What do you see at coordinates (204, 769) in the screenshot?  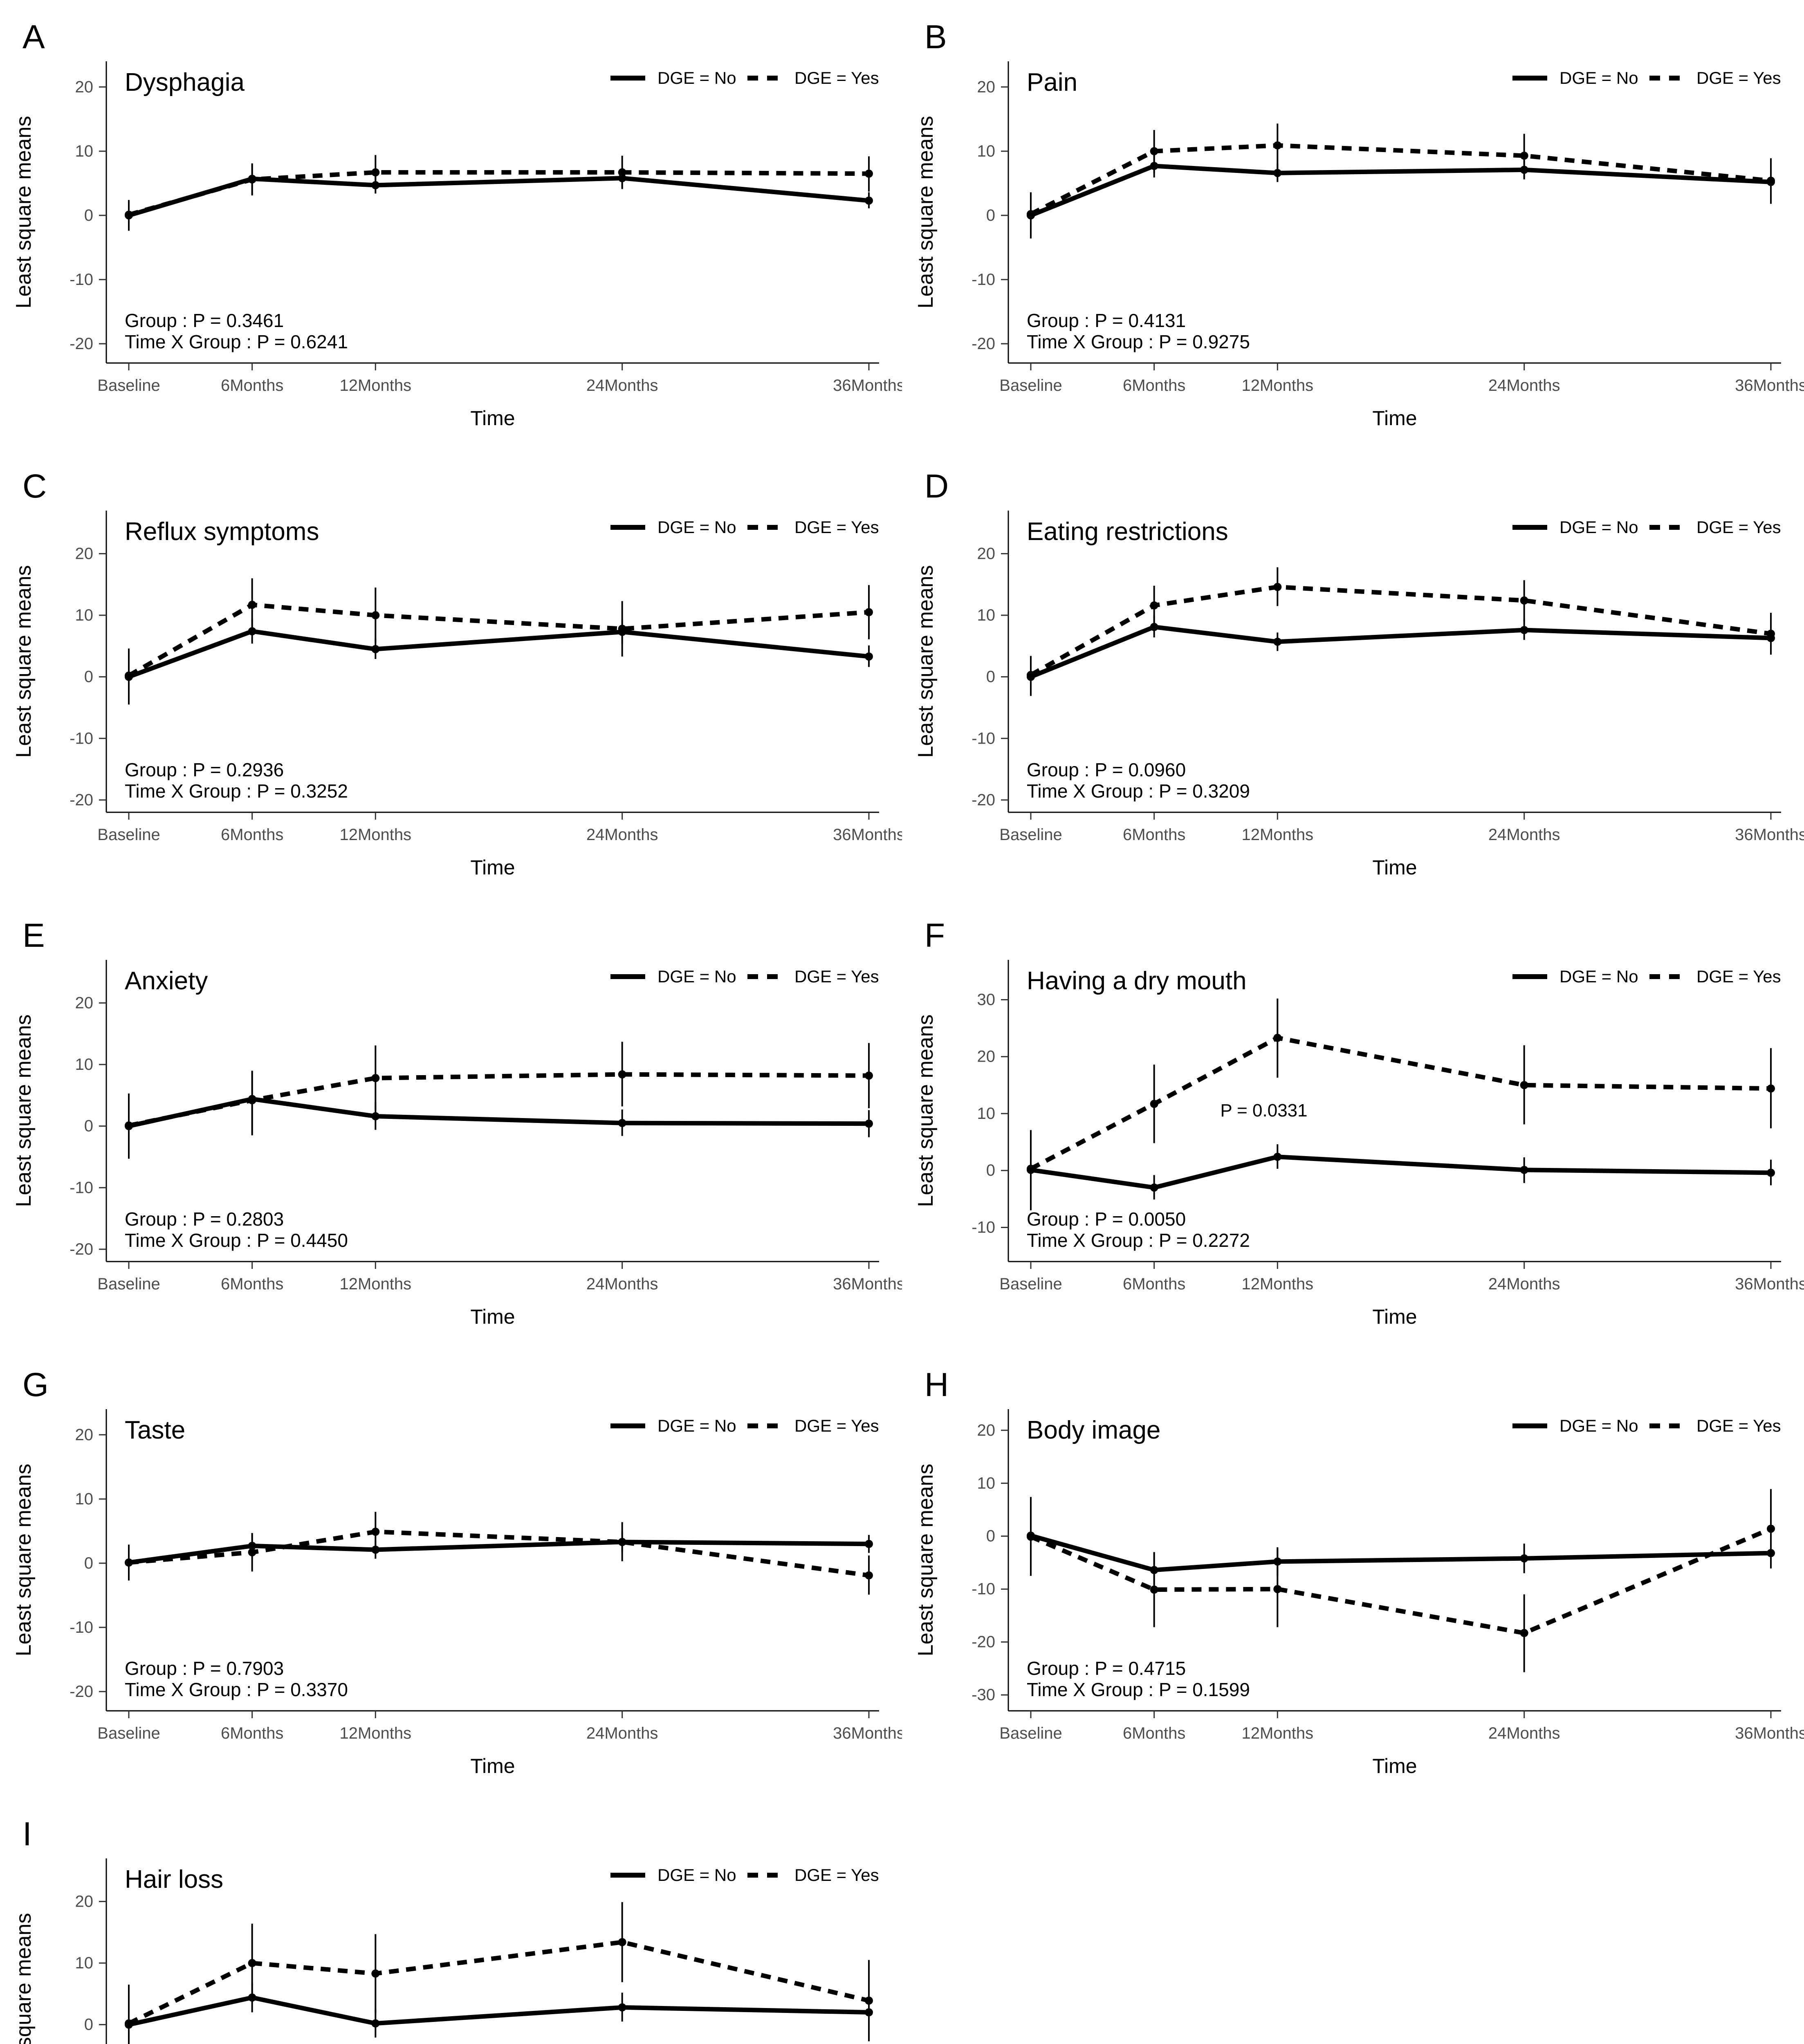 I see `stats-group: Group : P = 0.2936` at bounding box center [204, 769].